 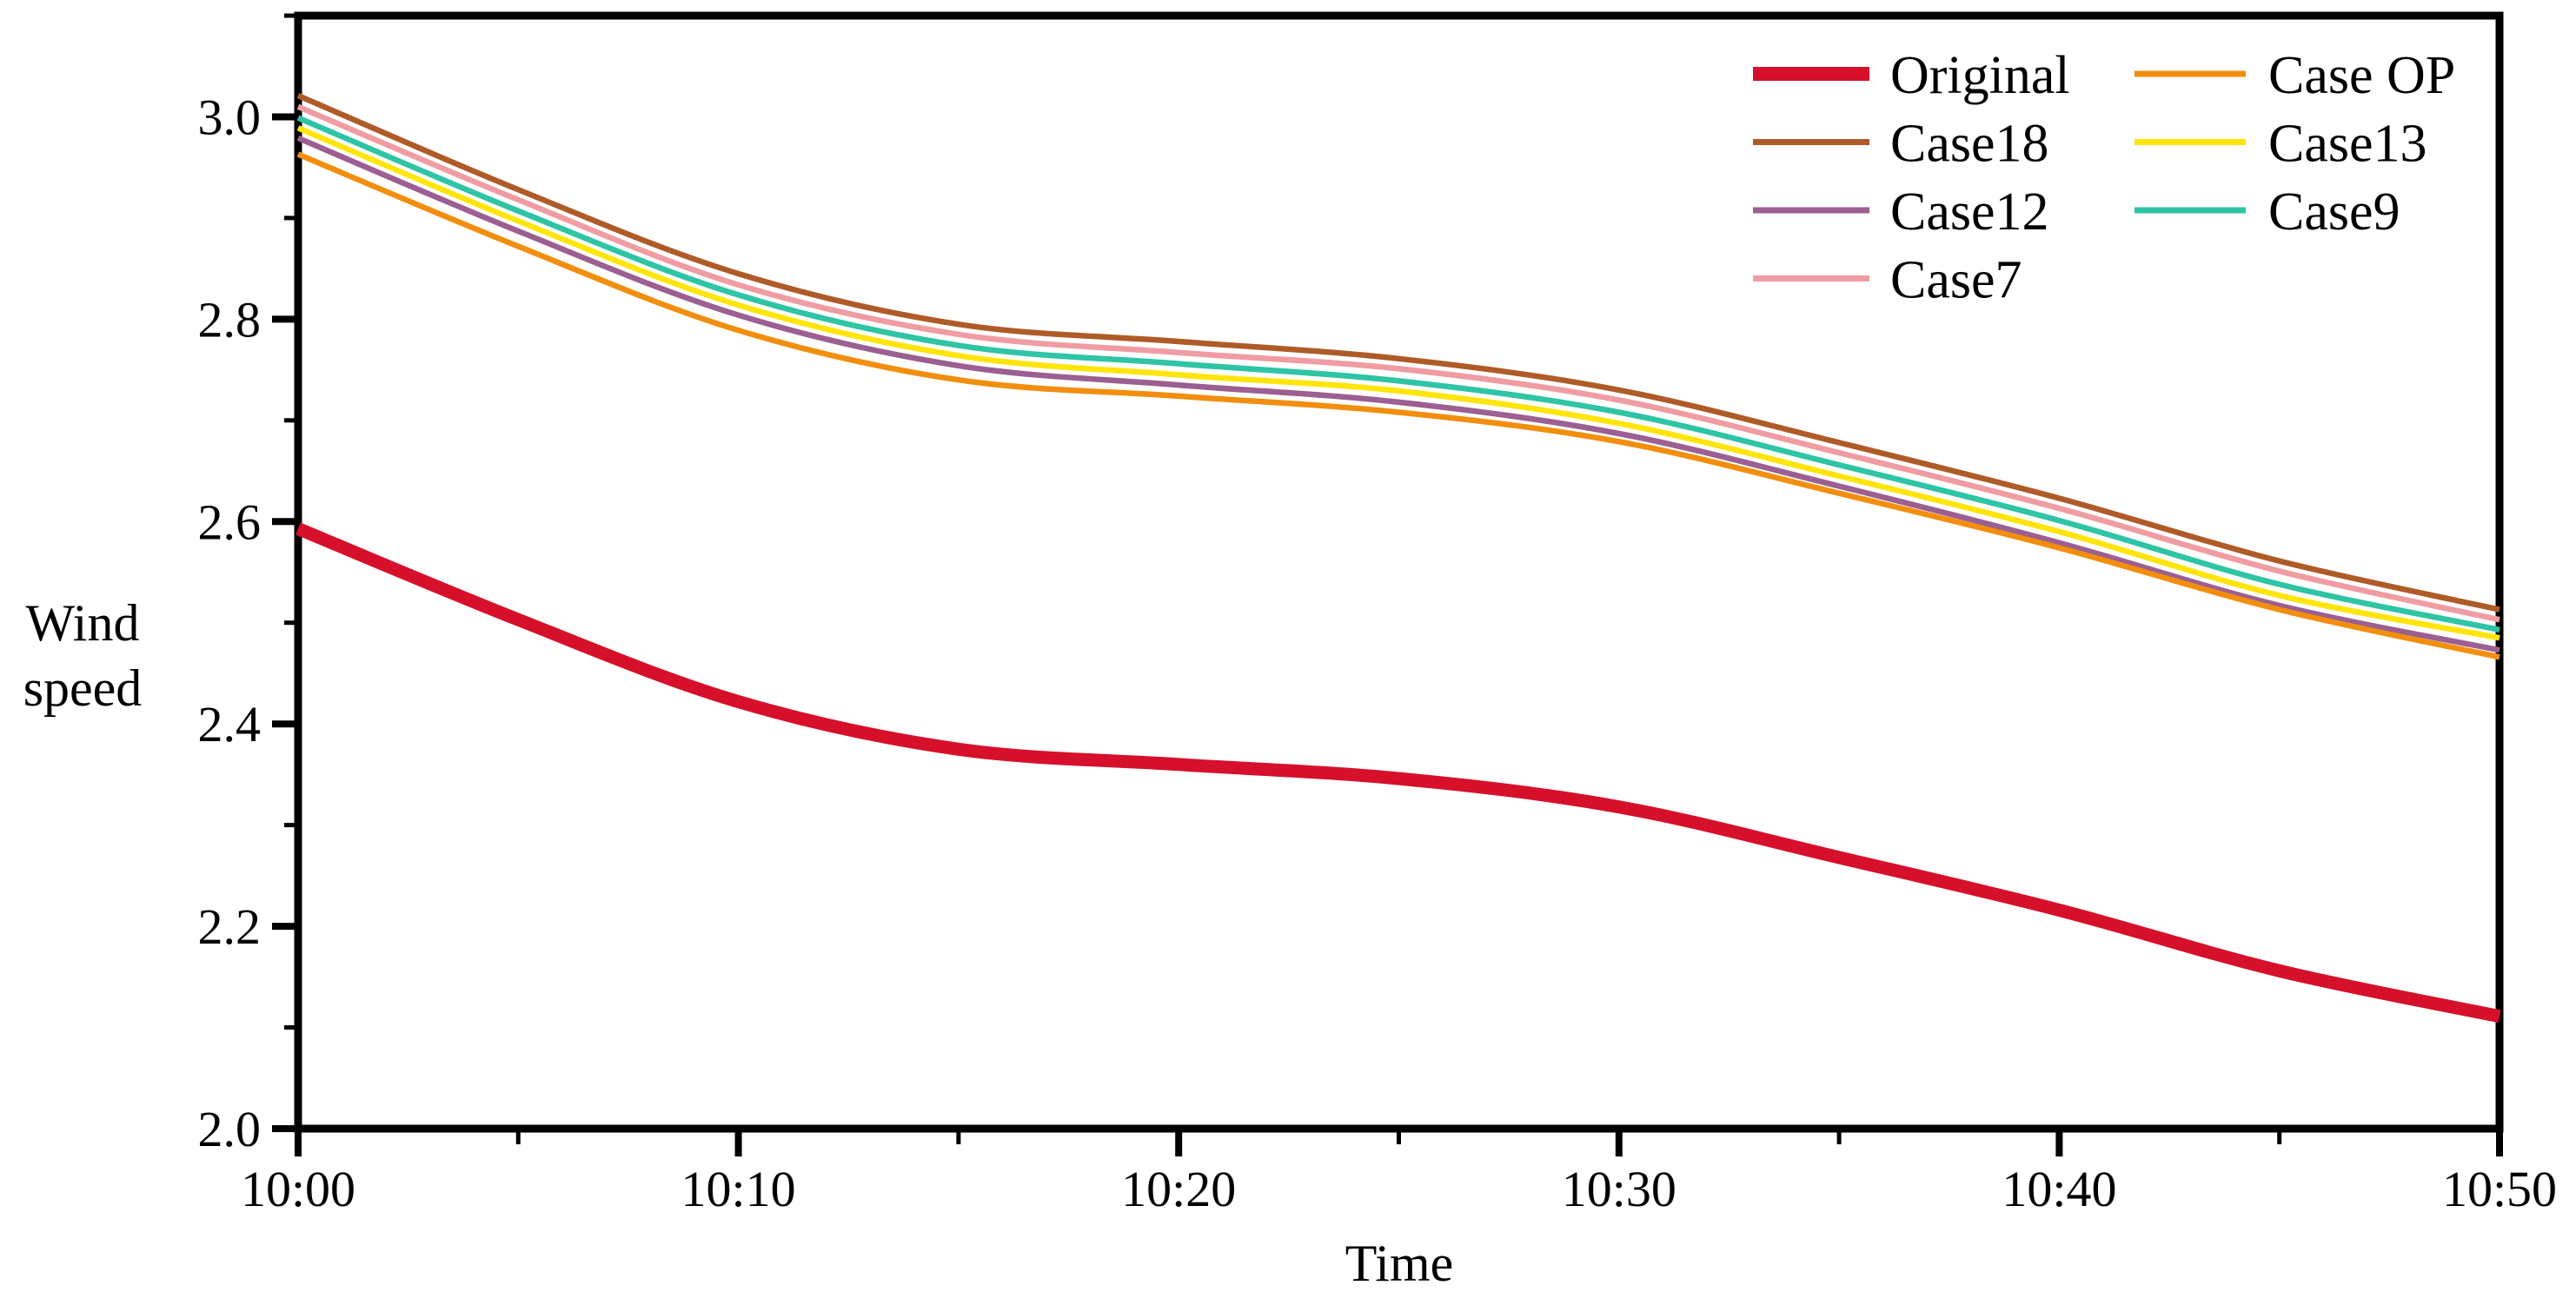 I want to click on legend-label: Case OP, so click(x=2361, y=75).